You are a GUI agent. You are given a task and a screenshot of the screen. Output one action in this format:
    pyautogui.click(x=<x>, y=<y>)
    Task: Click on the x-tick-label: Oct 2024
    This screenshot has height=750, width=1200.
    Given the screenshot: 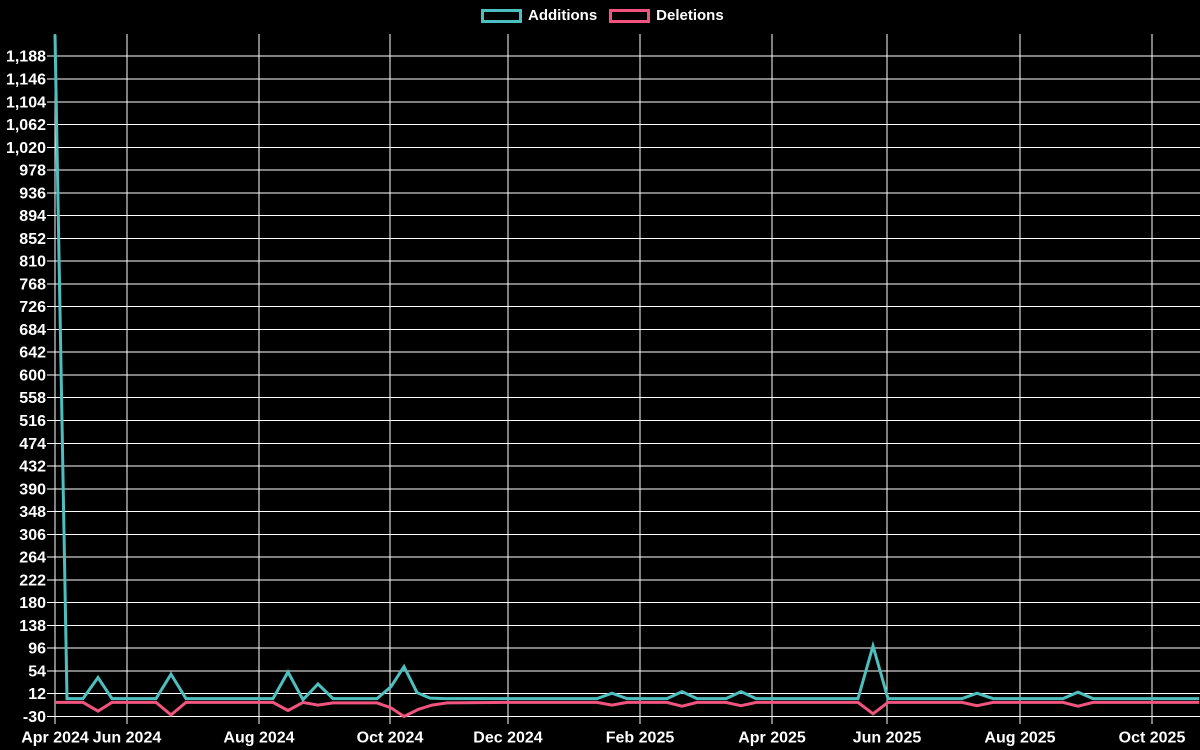 What is the action you would take?
    pyautogui.click(x=390, y=738)
    